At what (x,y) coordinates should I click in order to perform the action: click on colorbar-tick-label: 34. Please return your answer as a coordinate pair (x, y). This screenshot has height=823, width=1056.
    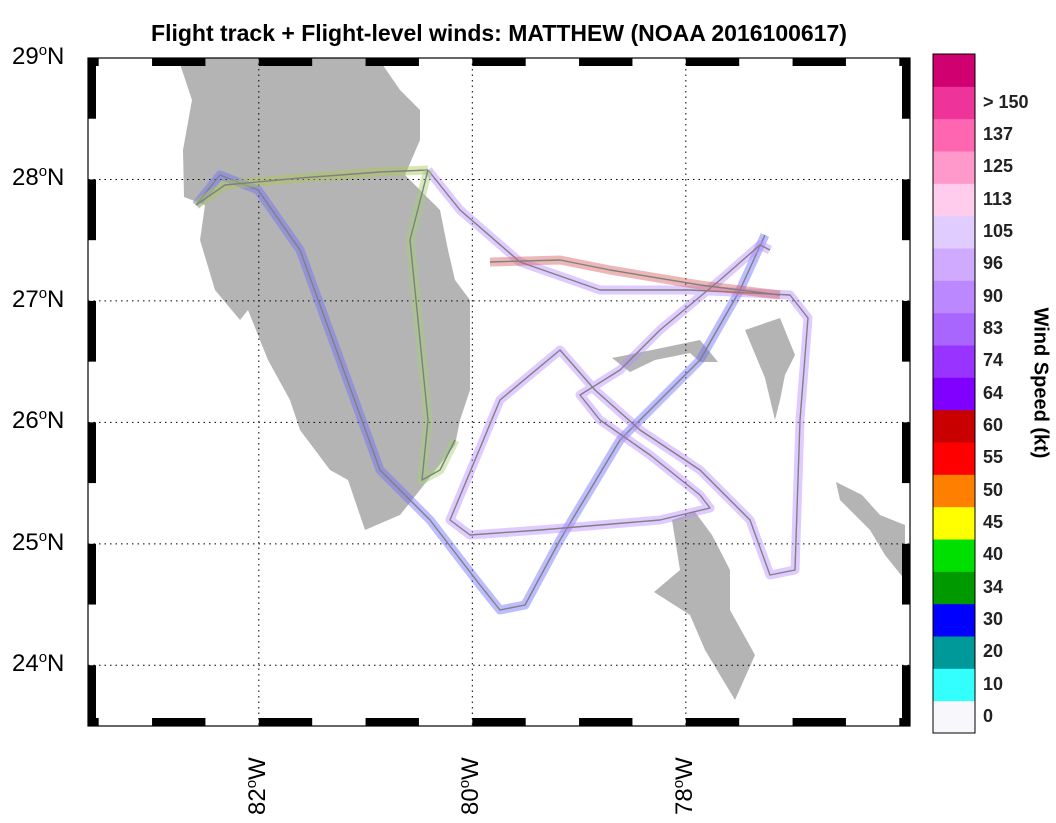
    Looking at the image, I should click on (993, 586).